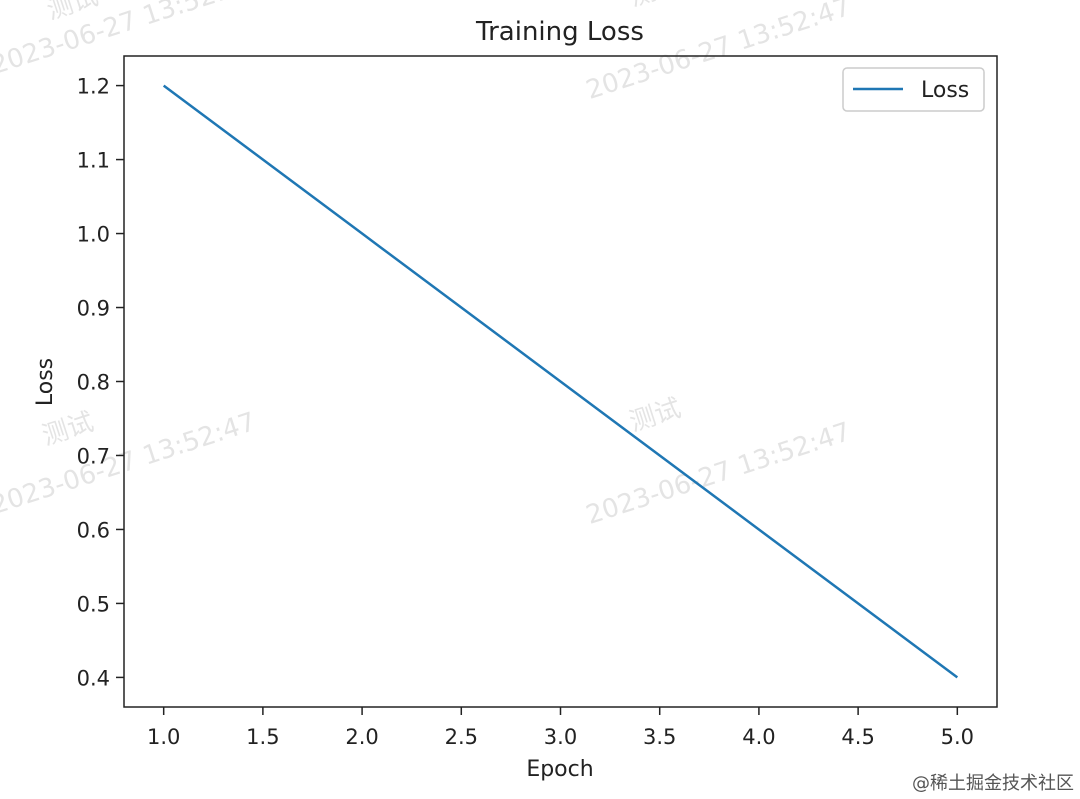 This screenshot has height=799, width=1080. Describe the element at coordinates (45, 382) in the screenshot. I see `y-axis-label: Loss` at that location.